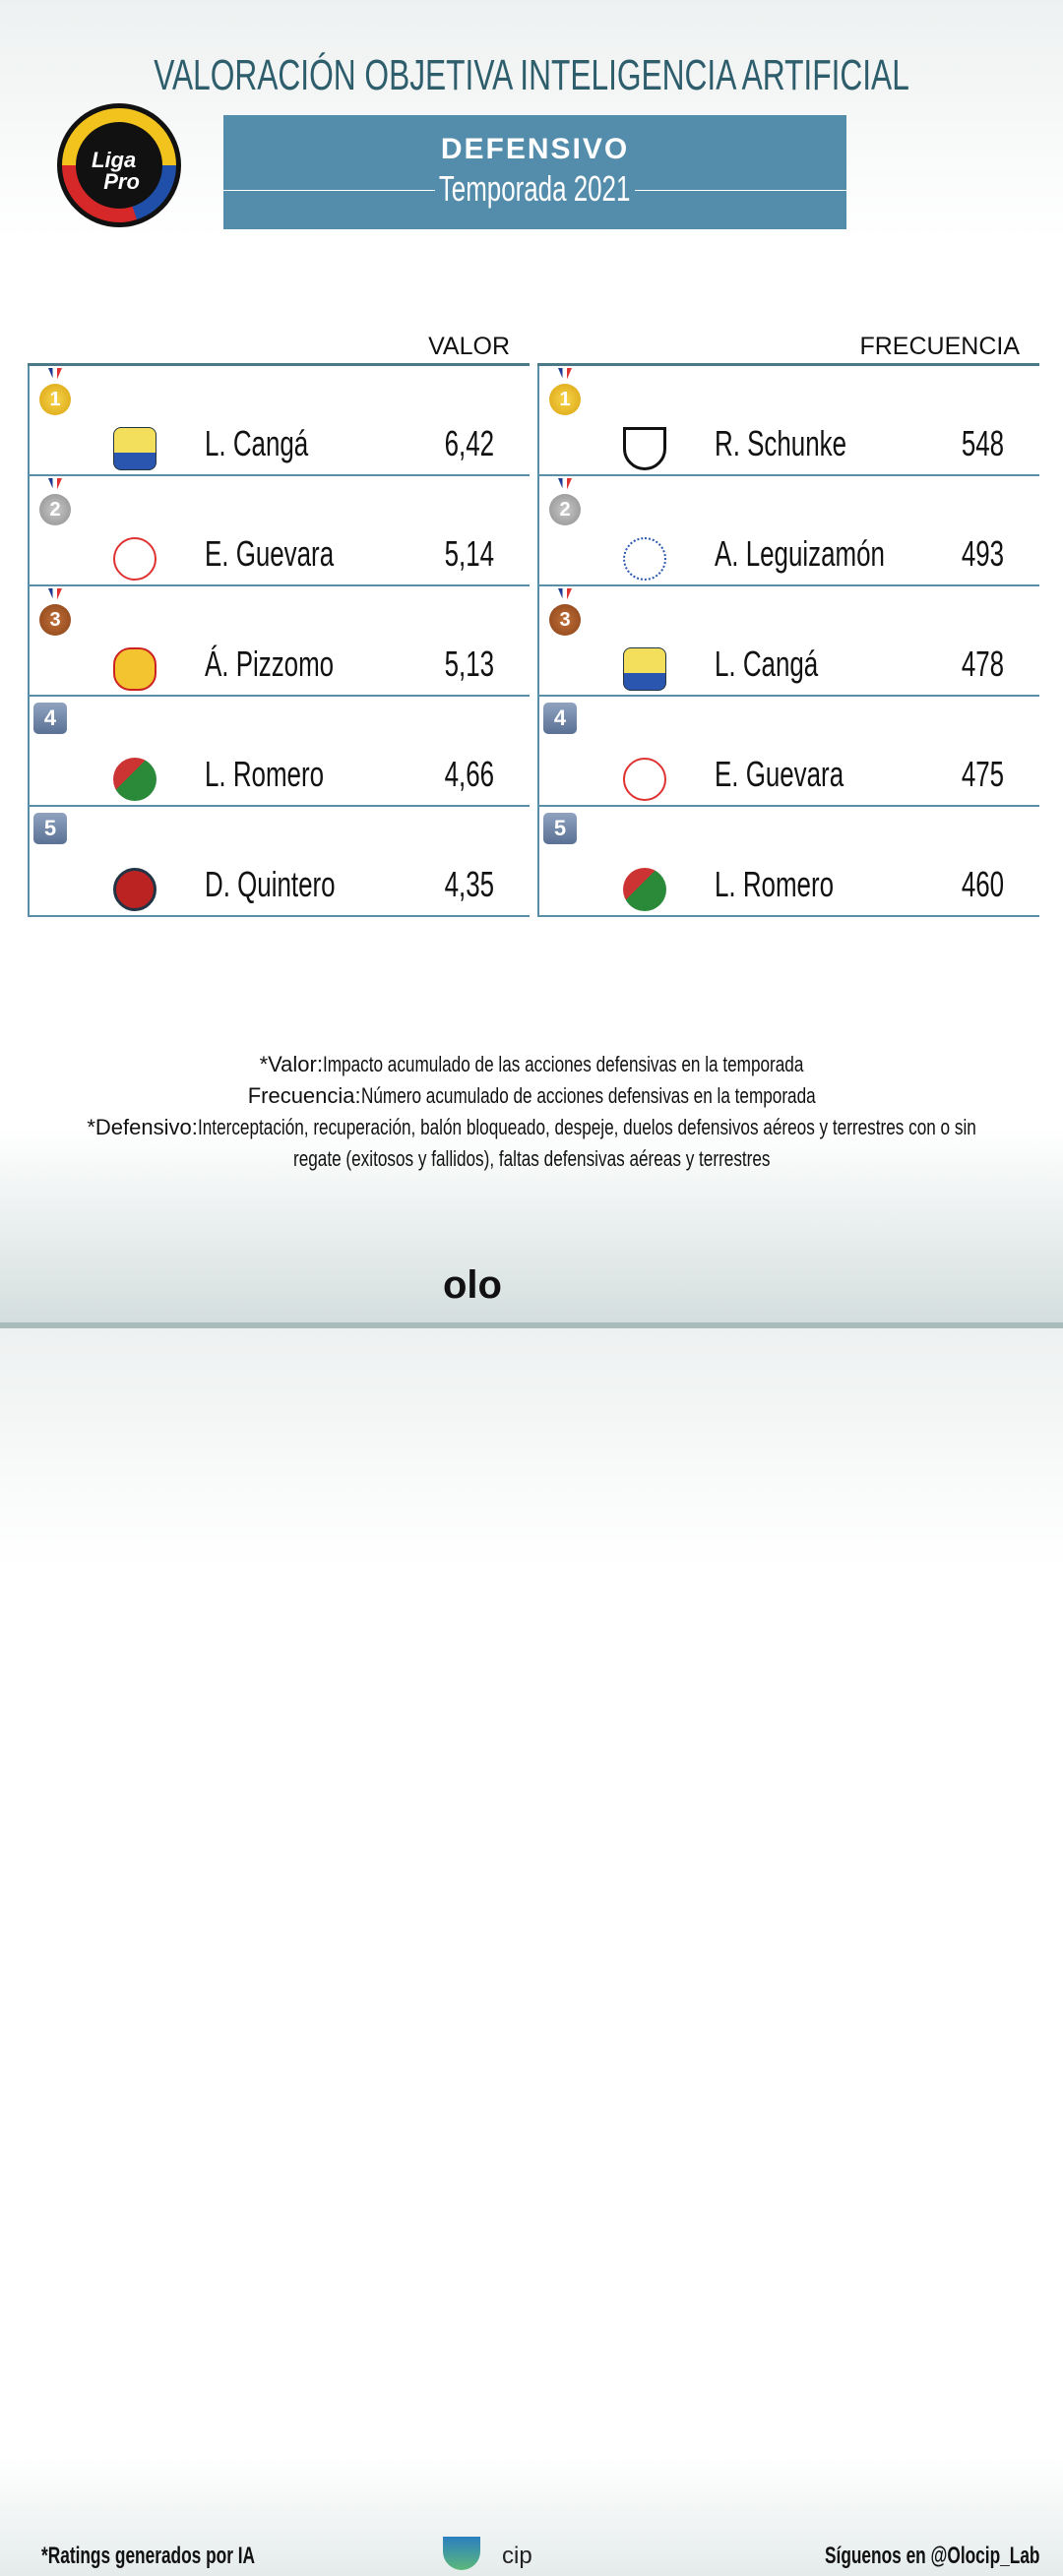 The image size is (1063, 2576). What do you see at coordinates (279, 531) in the screenshot?
I see `table-row: 2 E. Guevara 5,14` at bounding box center [279, 531].